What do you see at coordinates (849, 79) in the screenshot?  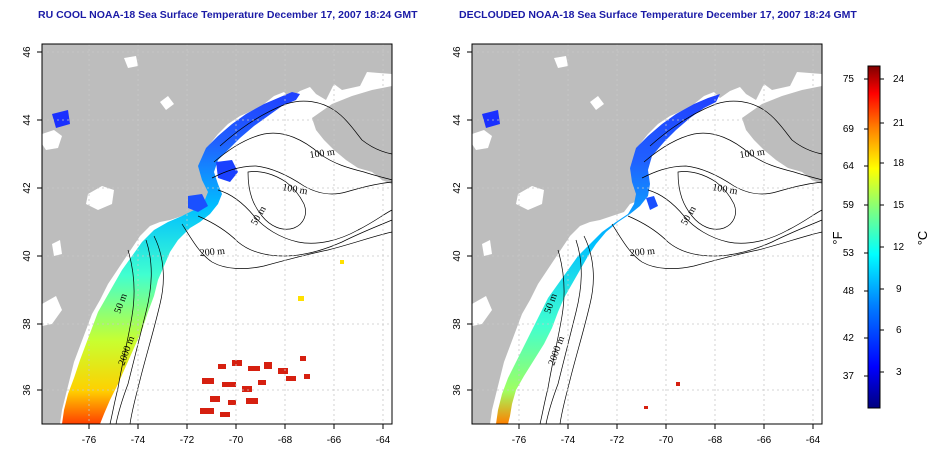 I see `fahrenheit-tick: 75` at bounding box center [849, 79].